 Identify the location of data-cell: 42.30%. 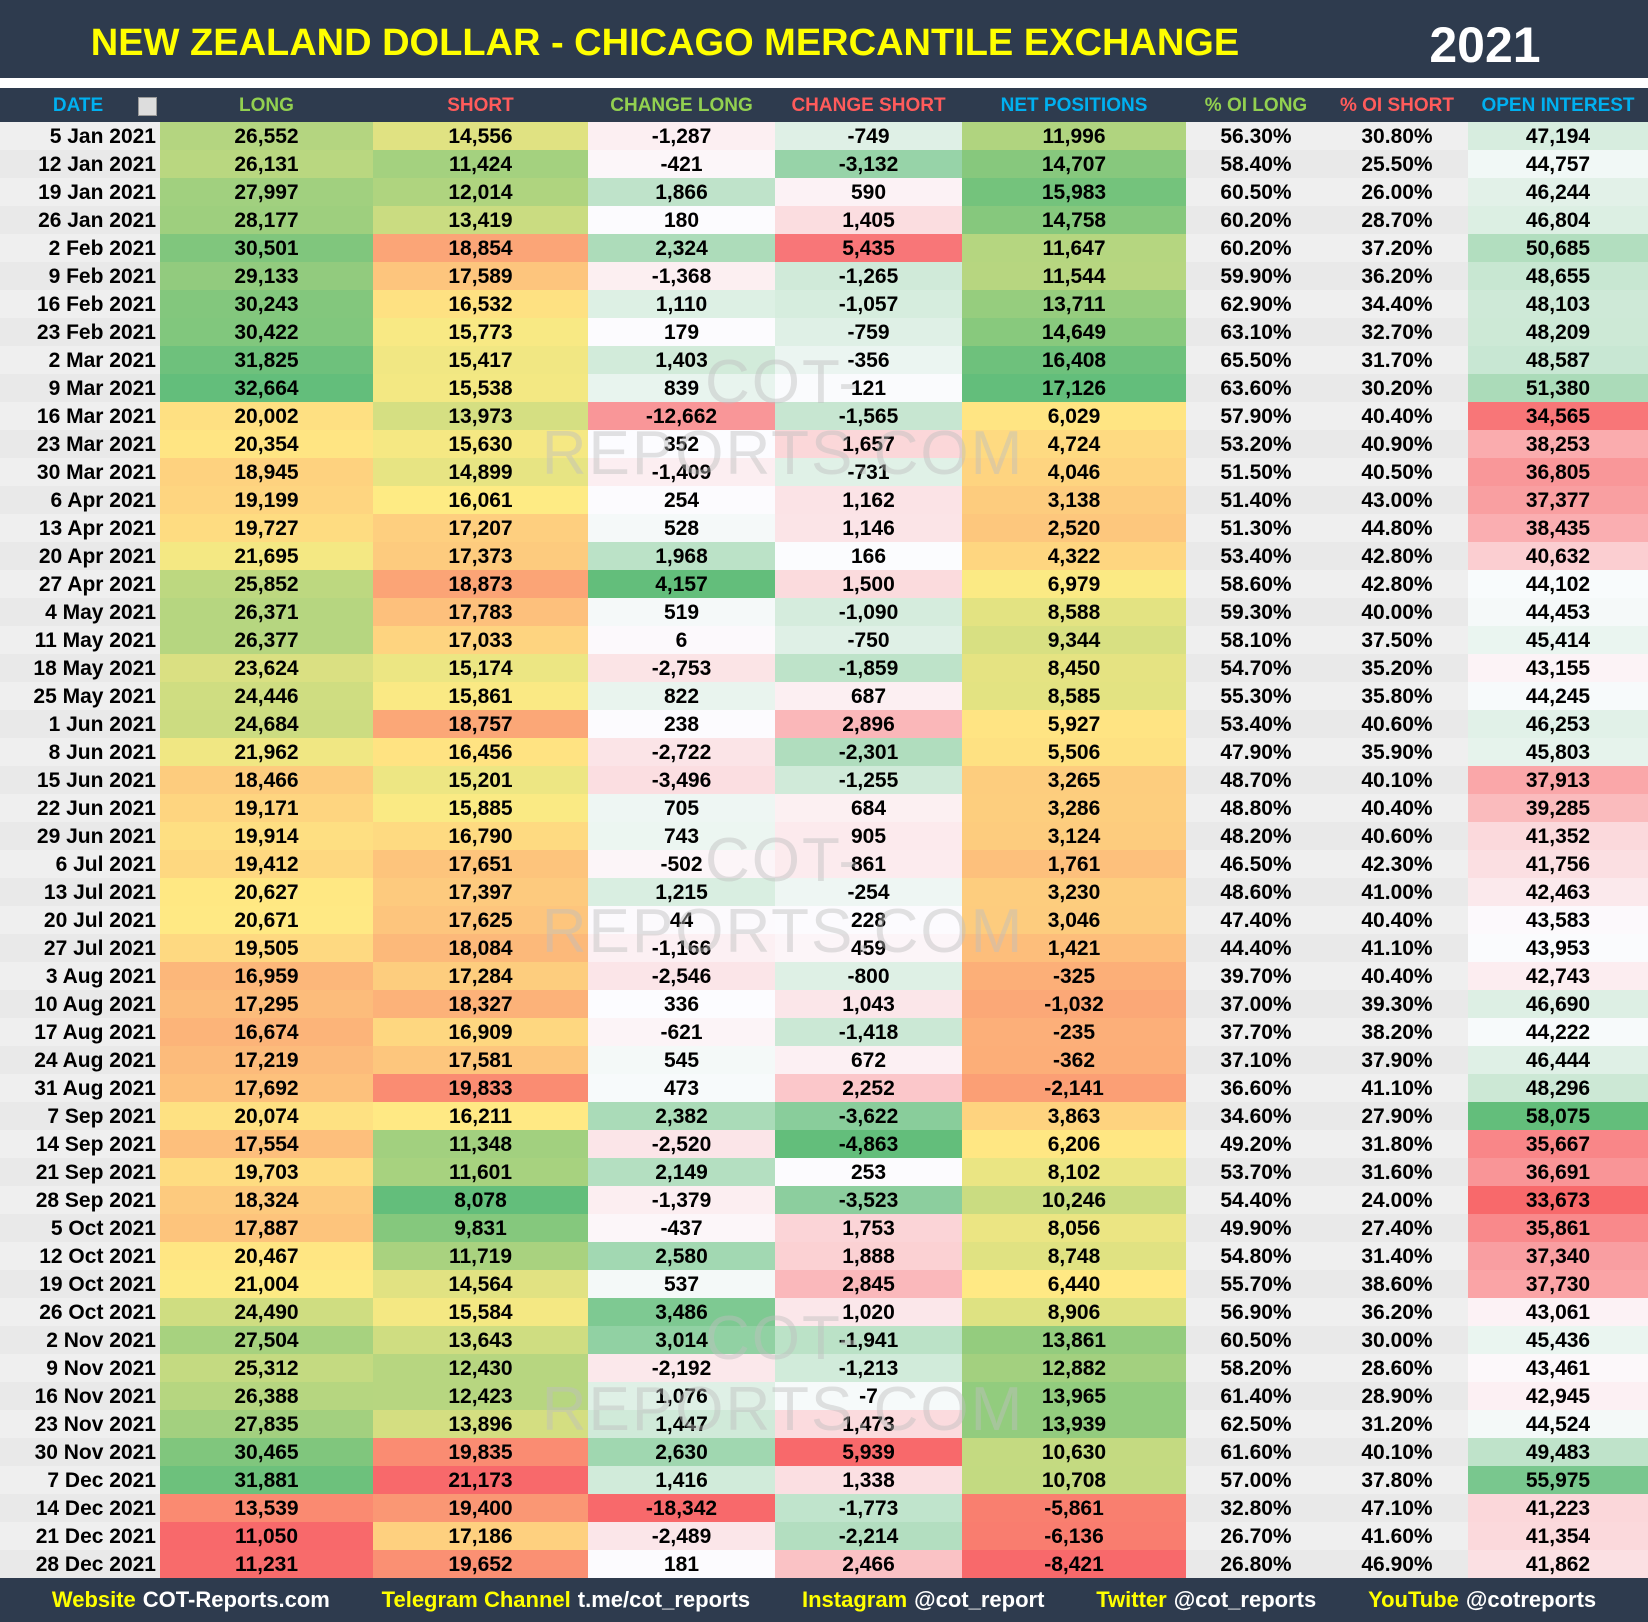
(1397, 864).